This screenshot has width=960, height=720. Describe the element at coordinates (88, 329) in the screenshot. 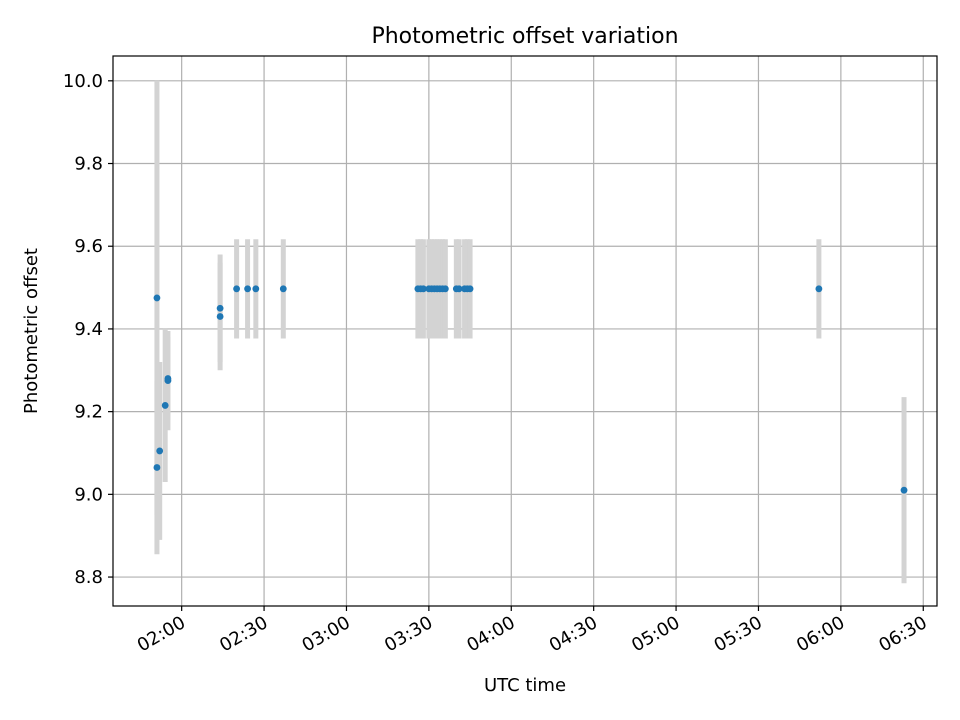

I see `y-tick-label: 9.4` at that location.